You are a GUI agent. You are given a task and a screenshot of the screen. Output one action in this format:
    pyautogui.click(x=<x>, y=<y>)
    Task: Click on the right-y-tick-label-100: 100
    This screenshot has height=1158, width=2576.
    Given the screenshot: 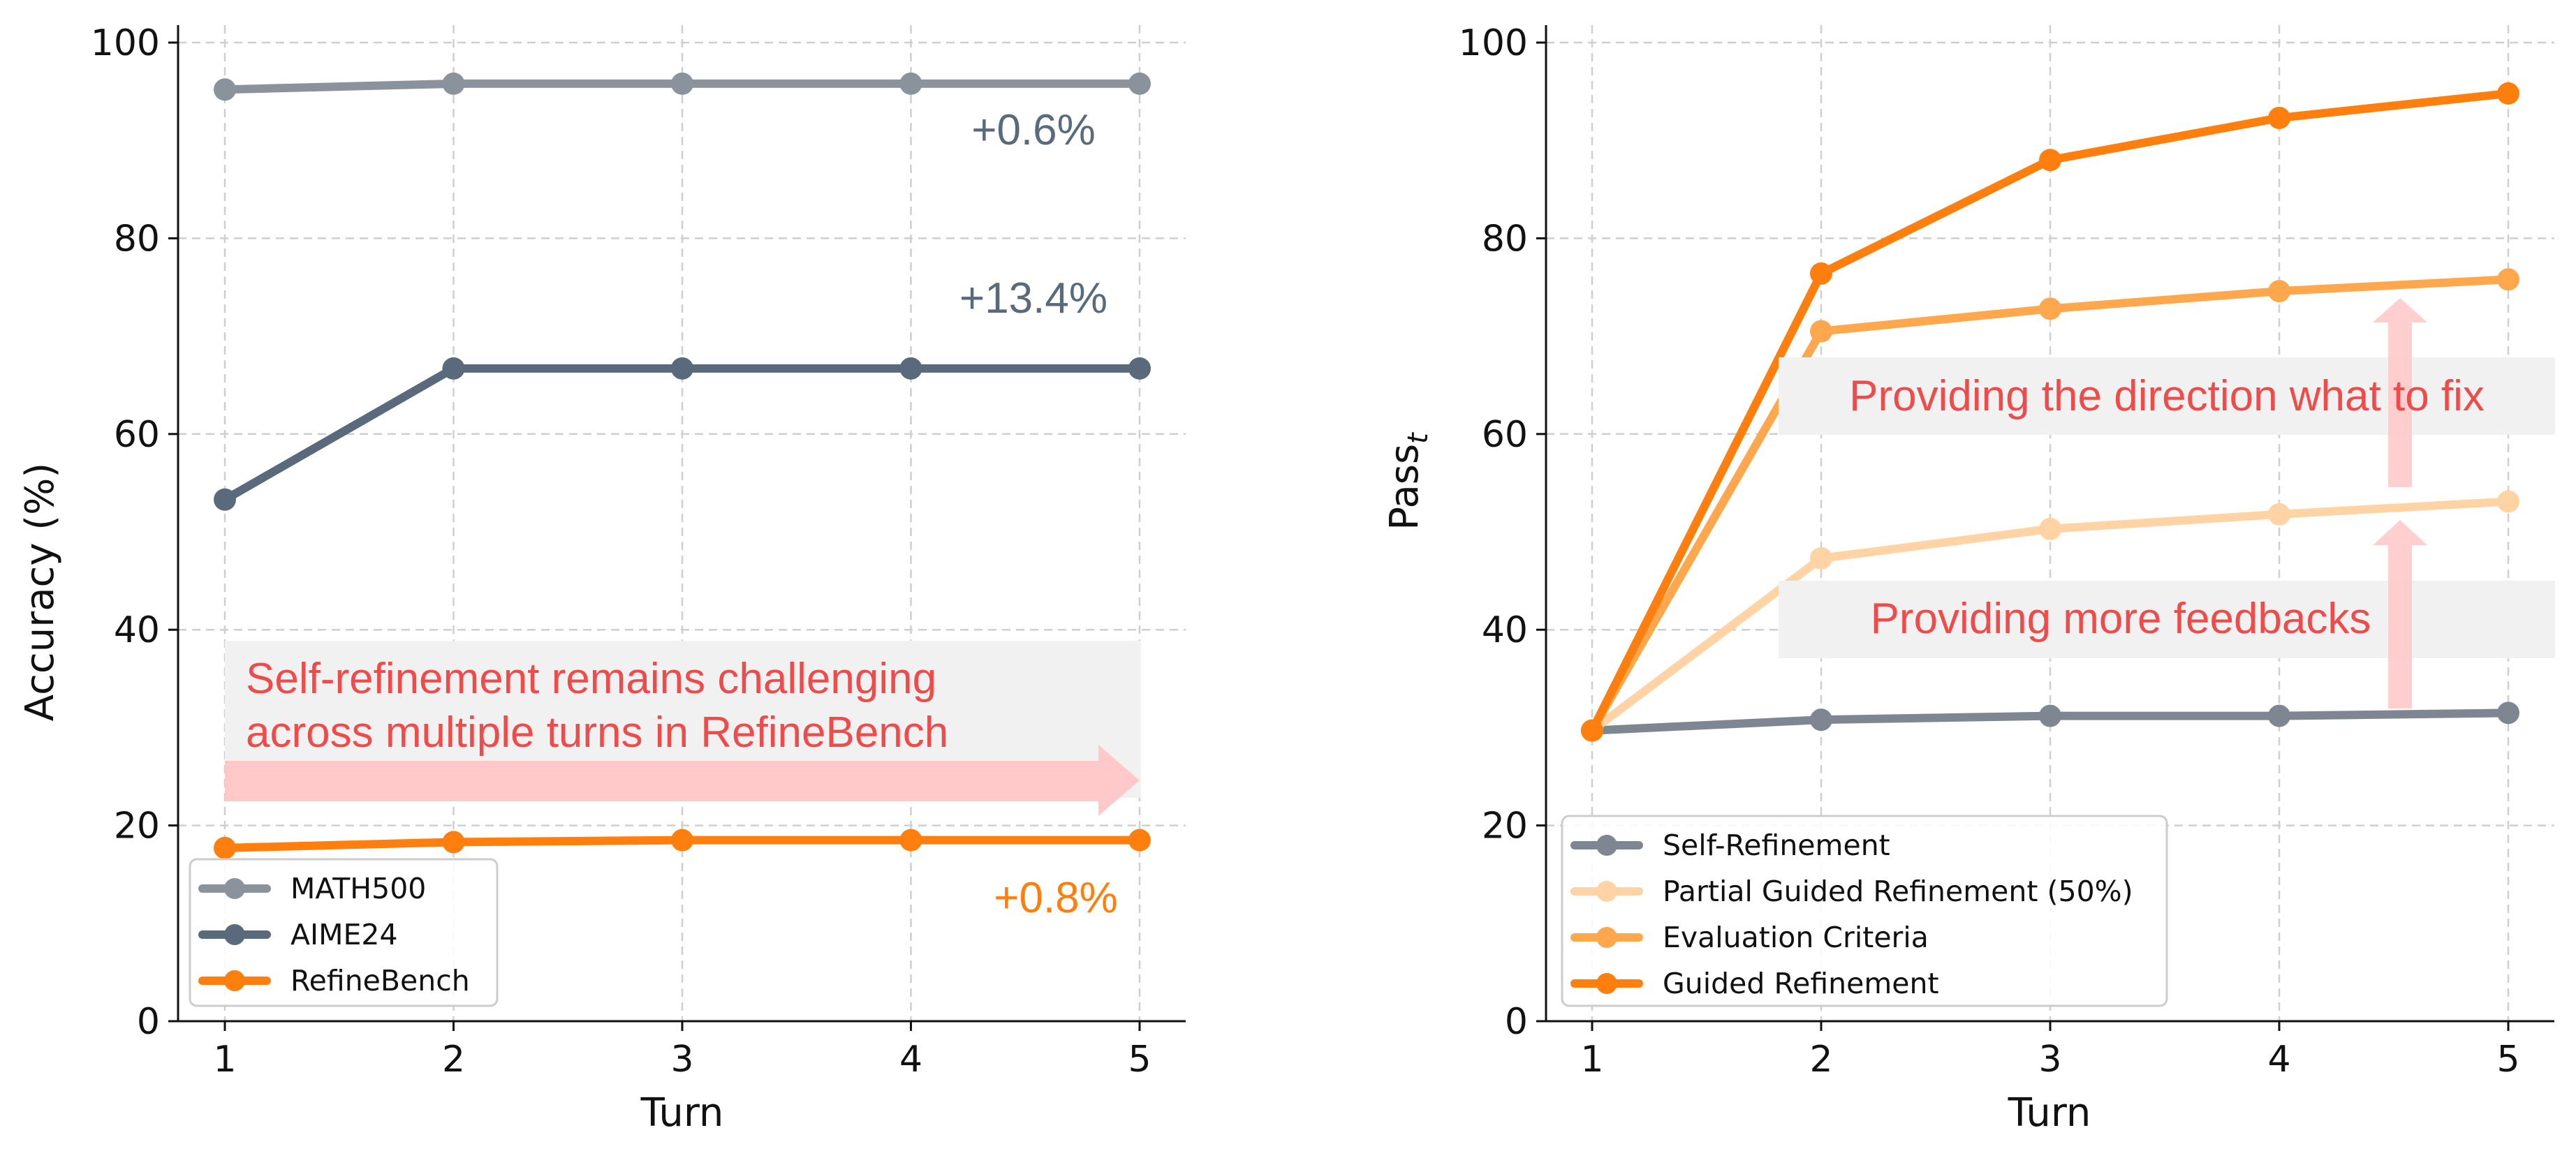 What is the action you would take?
    pyautogui.click(x=1493, y=43)
    